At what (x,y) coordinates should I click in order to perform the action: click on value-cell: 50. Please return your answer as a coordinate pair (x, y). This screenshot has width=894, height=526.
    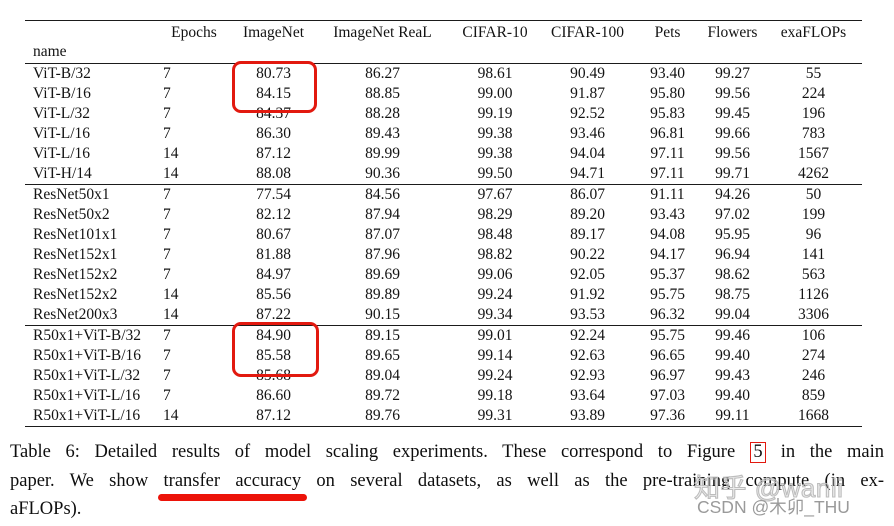
    Looking at the image, I should click on (813, 194).